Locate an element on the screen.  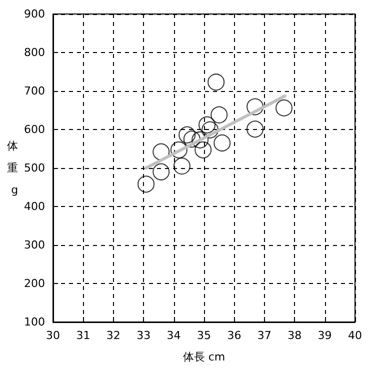
y-tick-label: 300 is located at coordinates (34, 245).